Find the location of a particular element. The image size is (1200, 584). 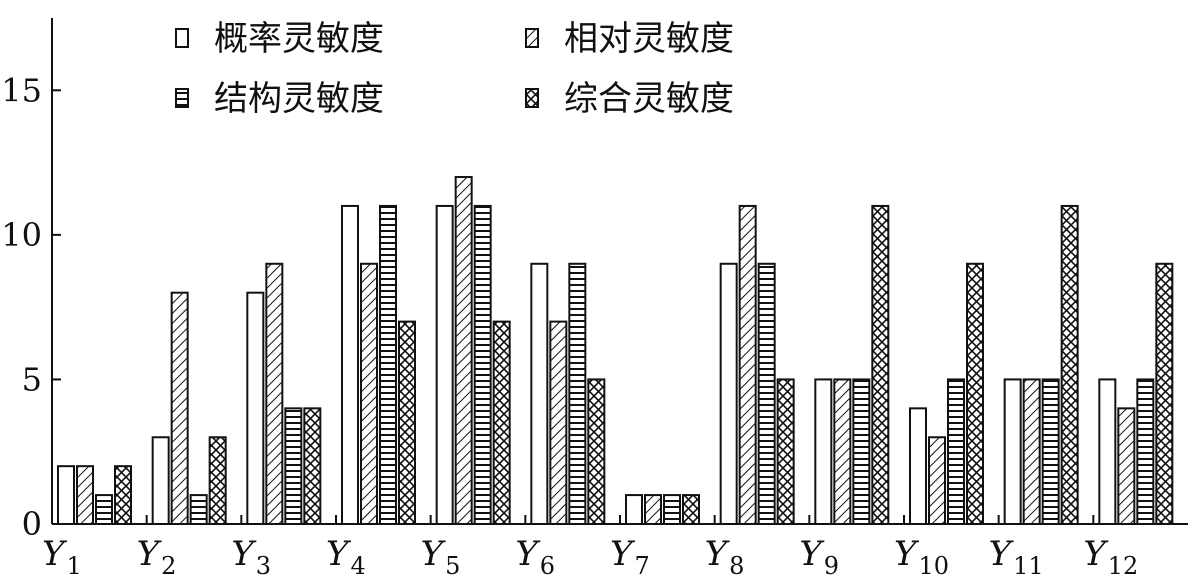

x-tick-label-subscript: 12 is located at coordinates (1123, 566).